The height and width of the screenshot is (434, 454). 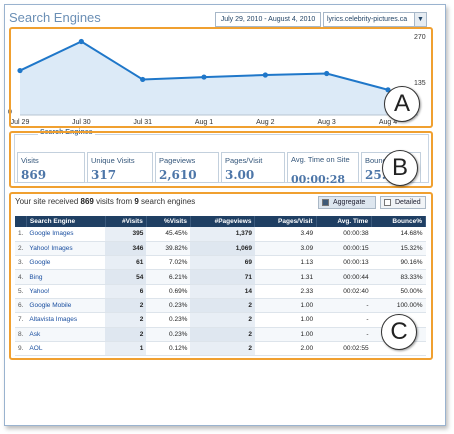 I want to click on summary-visits: 869, so click(x=87, y=201).